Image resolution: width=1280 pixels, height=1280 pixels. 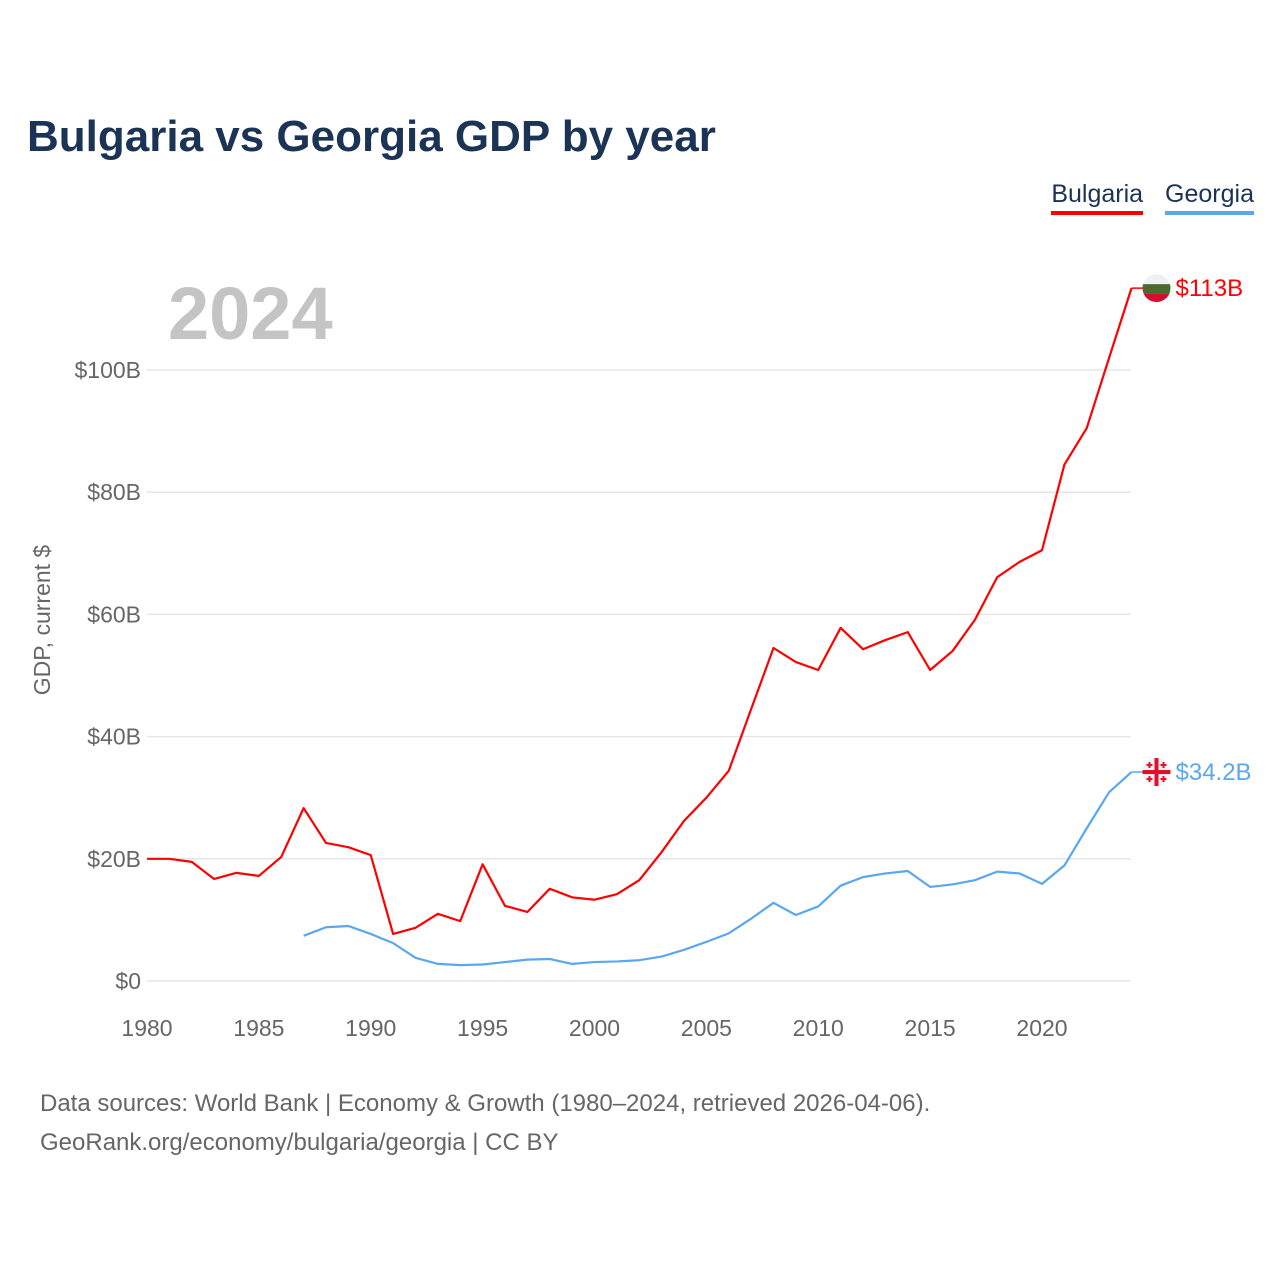 I want to click on y-tick-label: $40B, so click(x=114, y=737).